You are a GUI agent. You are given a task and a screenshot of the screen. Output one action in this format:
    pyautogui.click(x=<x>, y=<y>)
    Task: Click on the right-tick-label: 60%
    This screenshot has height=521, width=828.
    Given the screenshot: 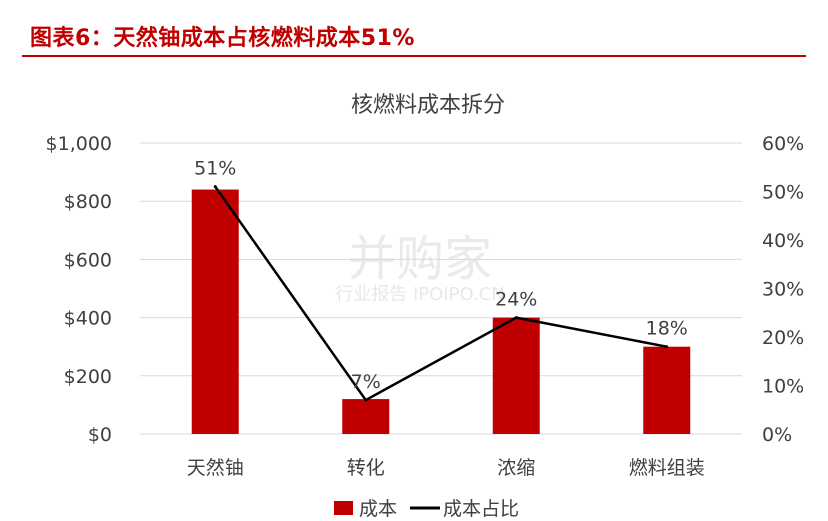 What is the action you would take?
    pyautogui.click(x=783, y=144)
    